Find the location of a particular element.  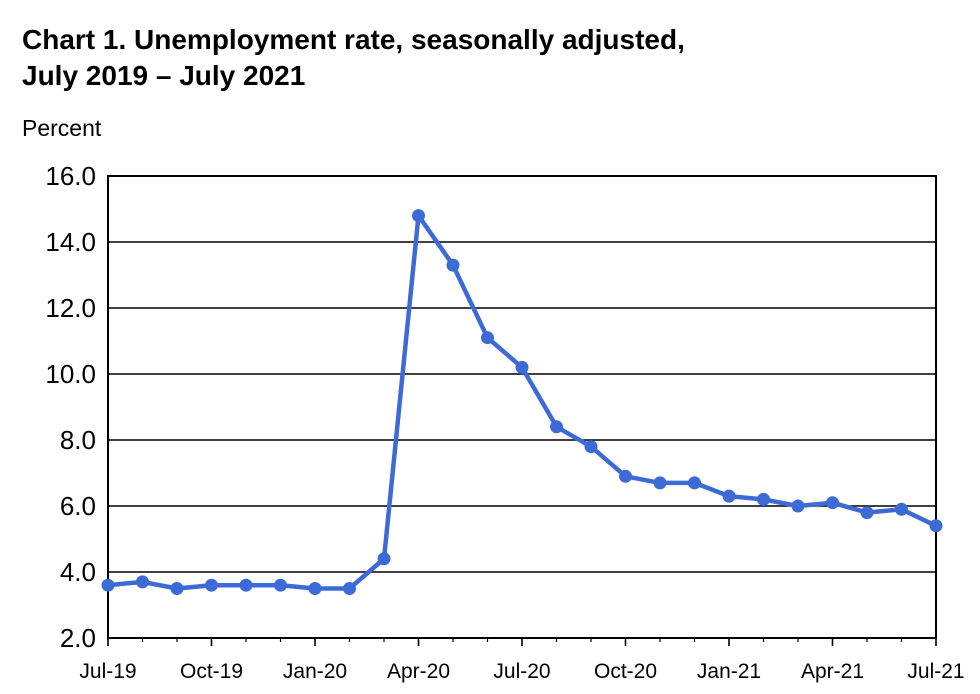

y-axis-label: Percent is located at coordinates (62, 128).